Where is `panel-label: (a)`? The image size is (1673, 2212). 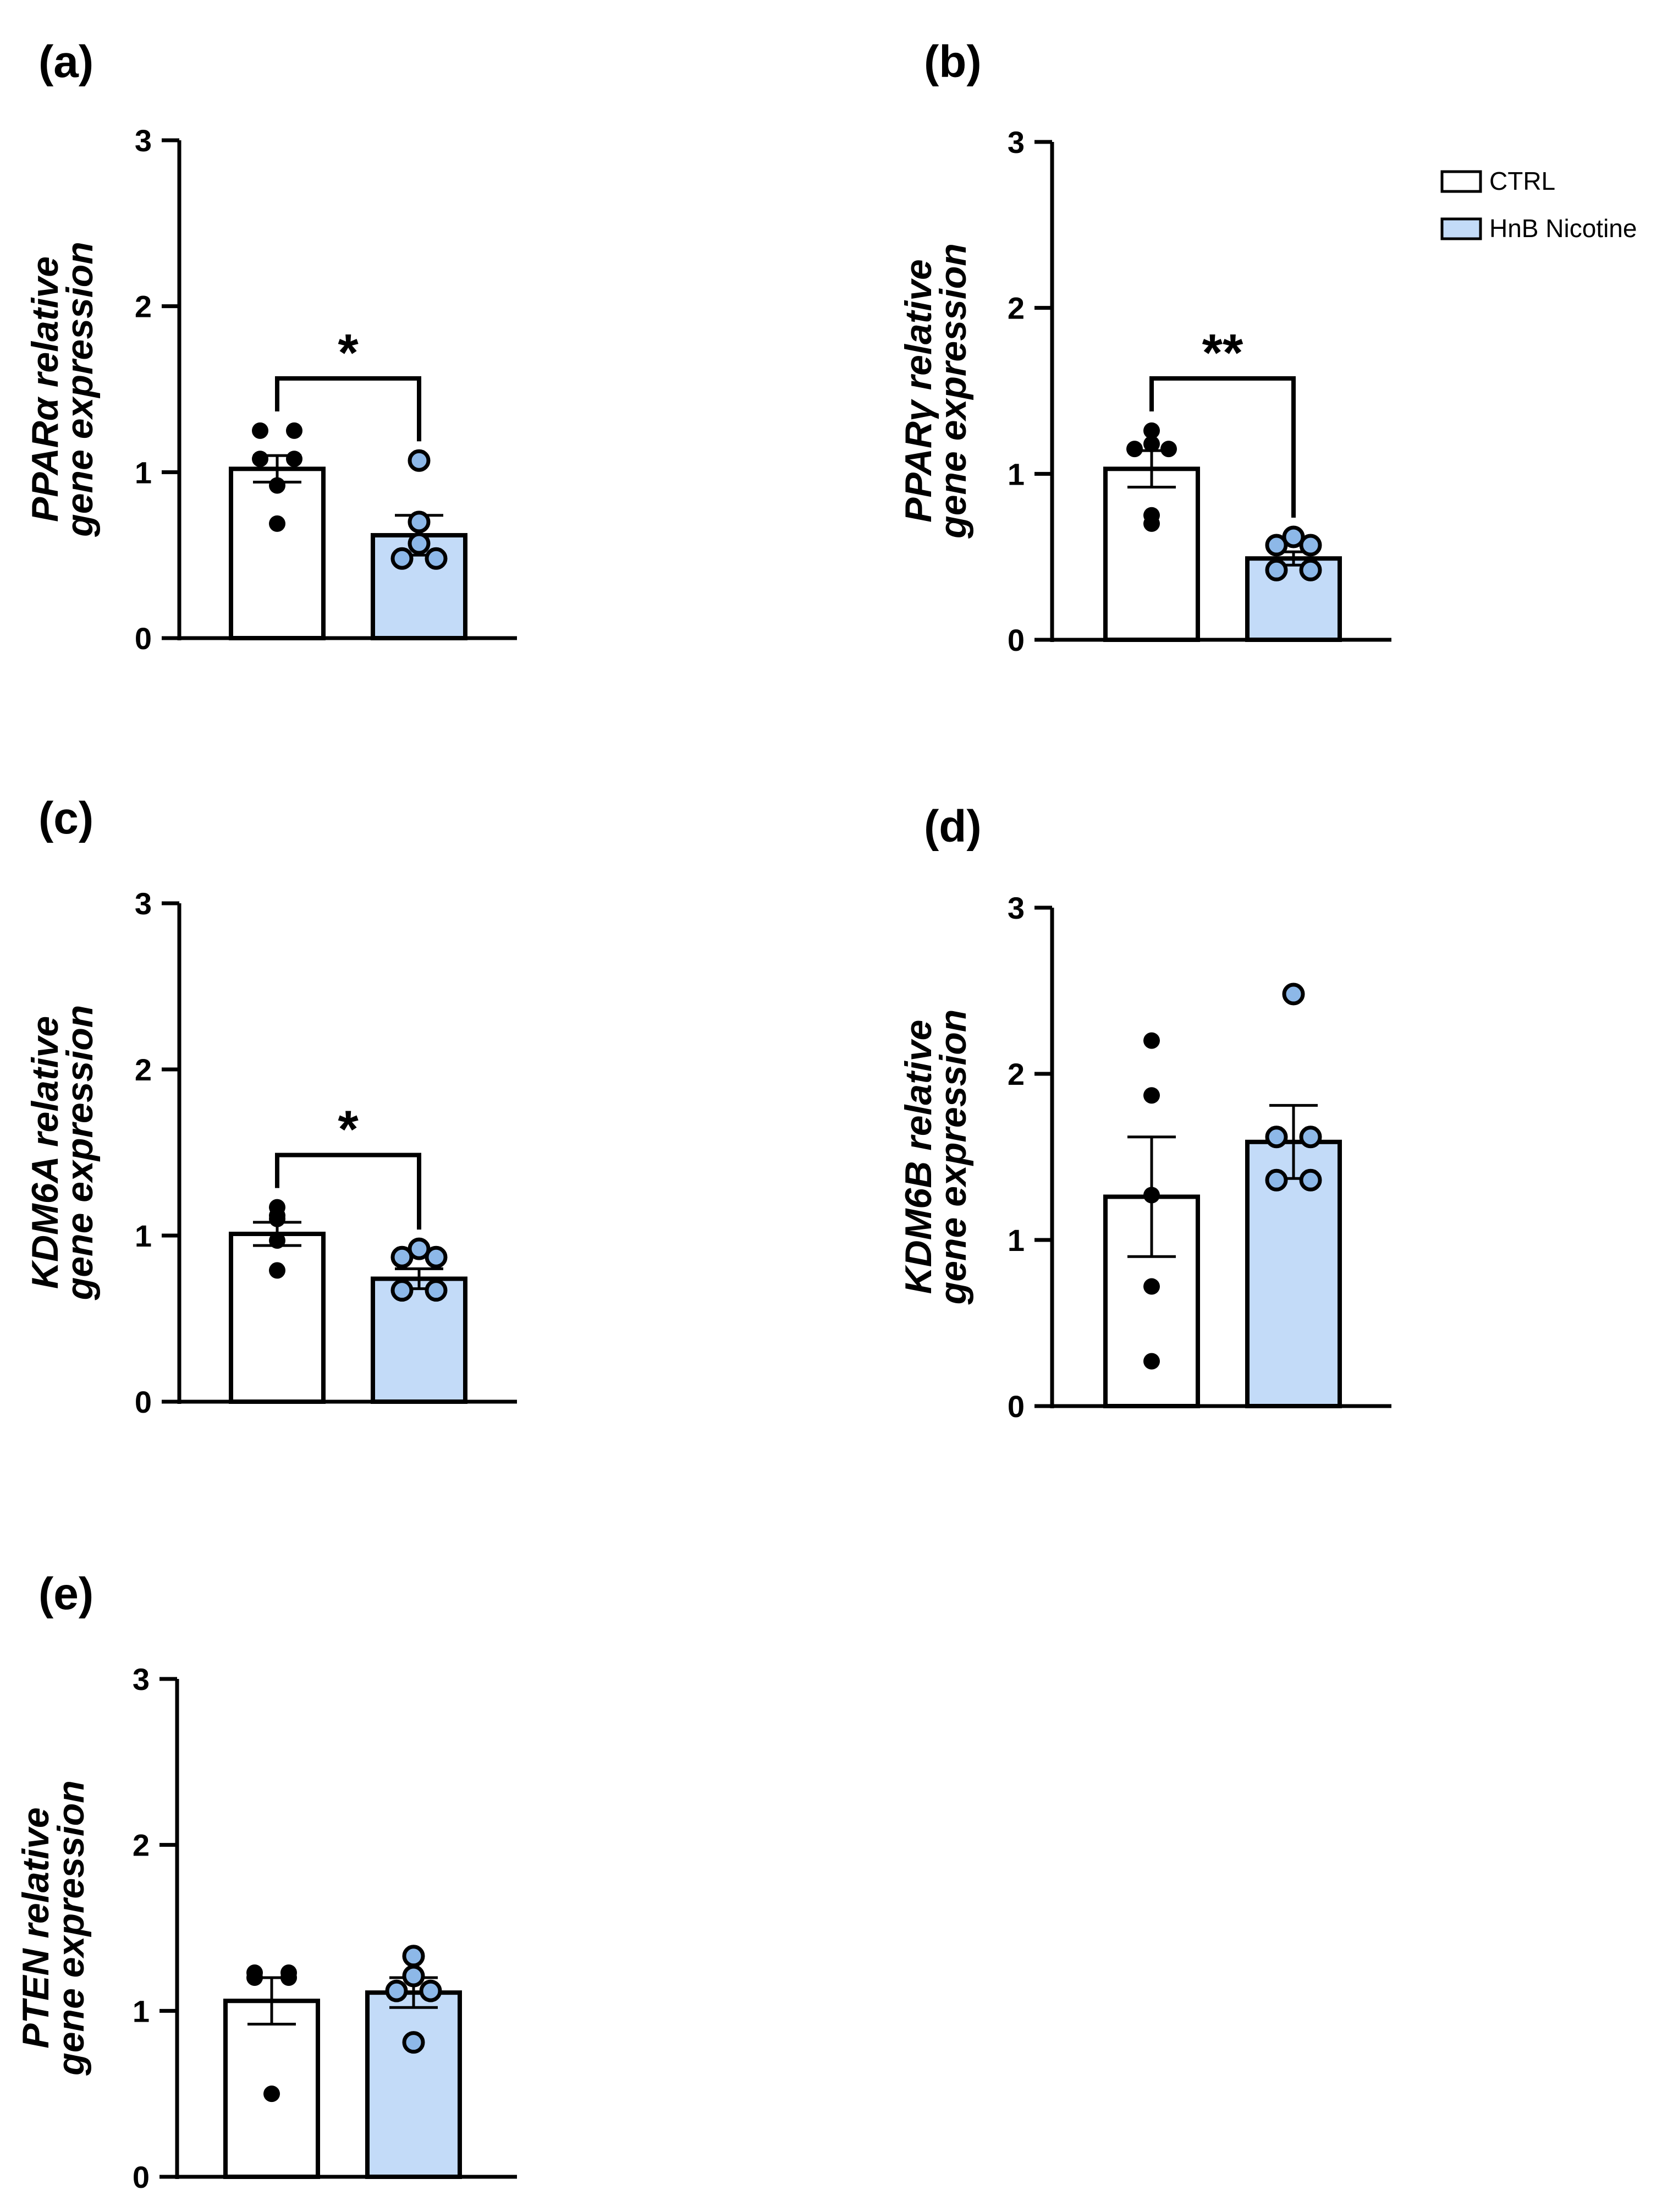
panel-label: (a) is located at coordinates (65, 62).